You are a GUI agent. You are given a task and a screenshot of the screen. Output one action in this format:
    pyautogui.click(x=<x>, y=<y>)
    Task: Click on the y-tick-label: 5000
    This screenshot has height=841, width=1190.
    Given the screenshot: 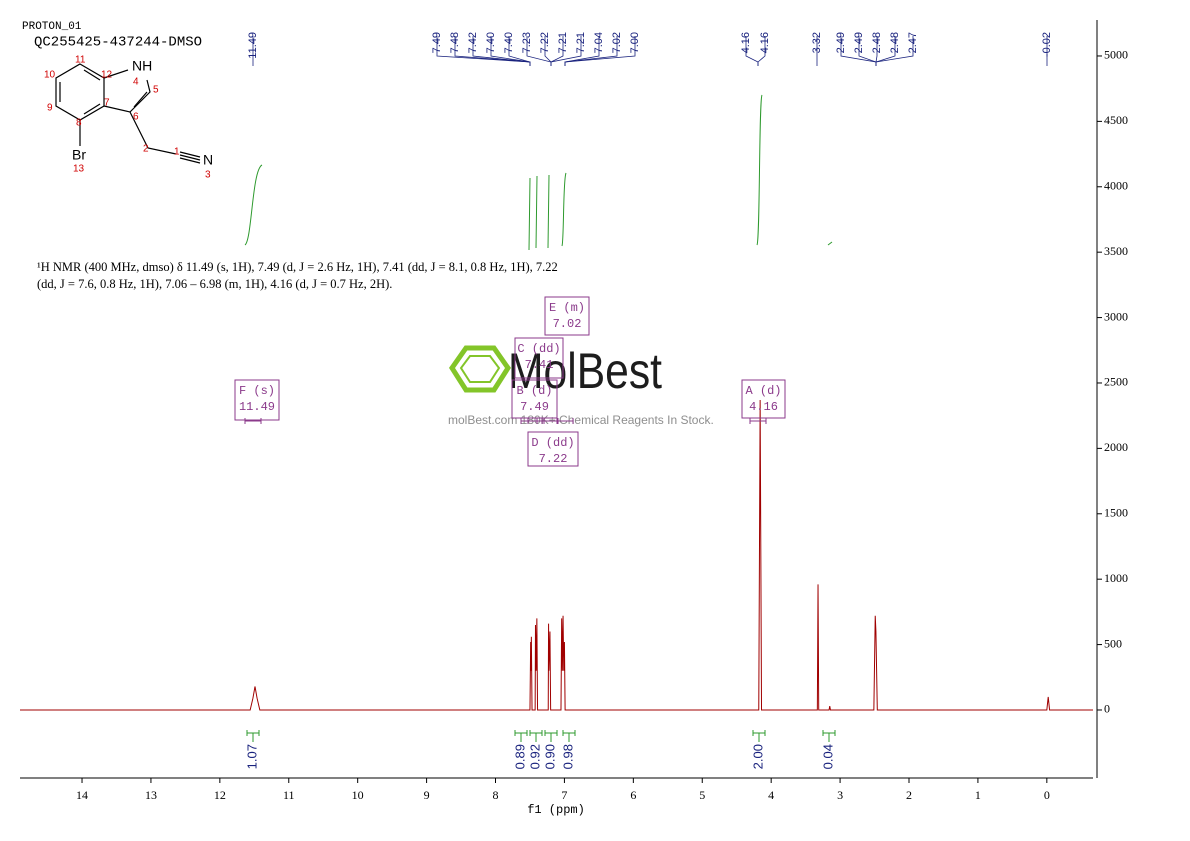 What is the action you would take?
    pyautogui.click(x=1116, y=55)
    